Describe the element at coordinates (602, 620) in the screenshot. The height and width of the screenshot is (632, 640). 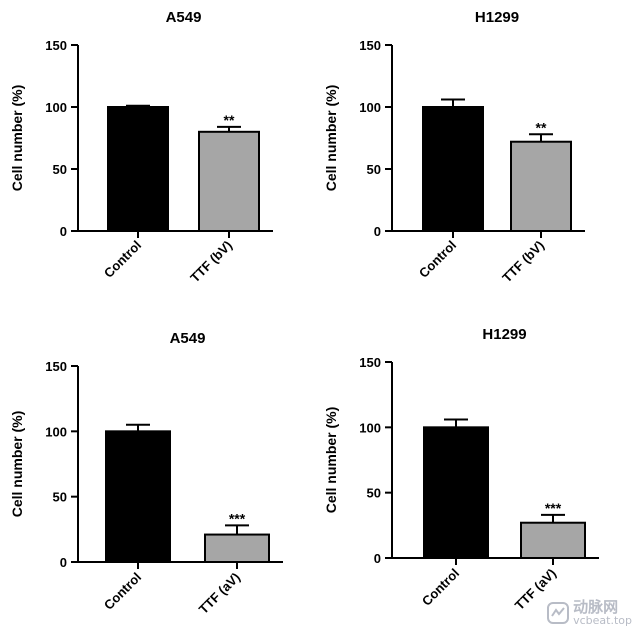
I see `watermark-url: vcbeat.top` at that location.